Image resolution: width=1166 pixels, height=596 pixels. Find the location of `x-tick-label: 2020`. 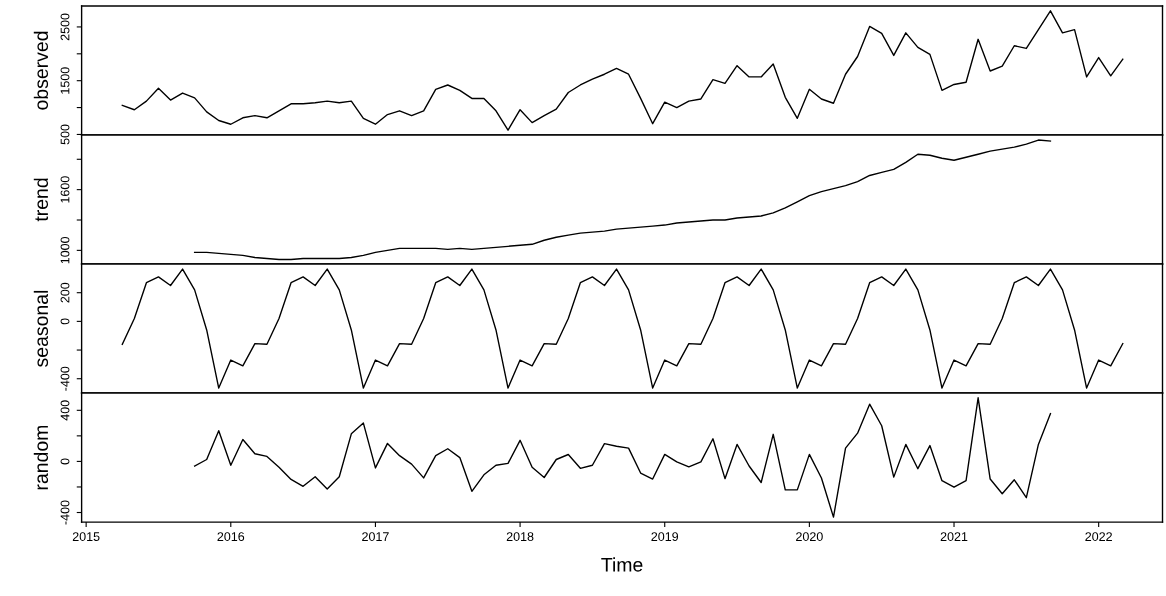

x-tick-label: 2020 is located at coordinates (809, 536).